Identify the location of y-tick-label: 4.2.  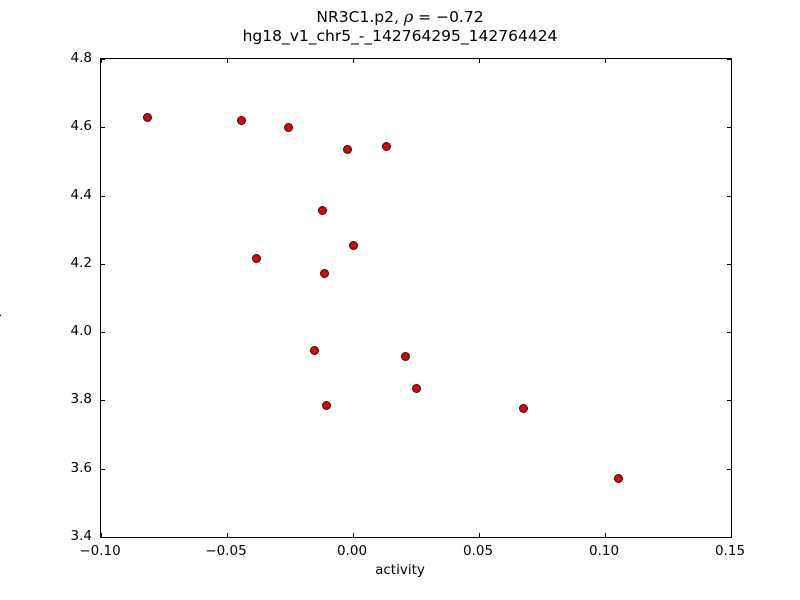
(81, 262).